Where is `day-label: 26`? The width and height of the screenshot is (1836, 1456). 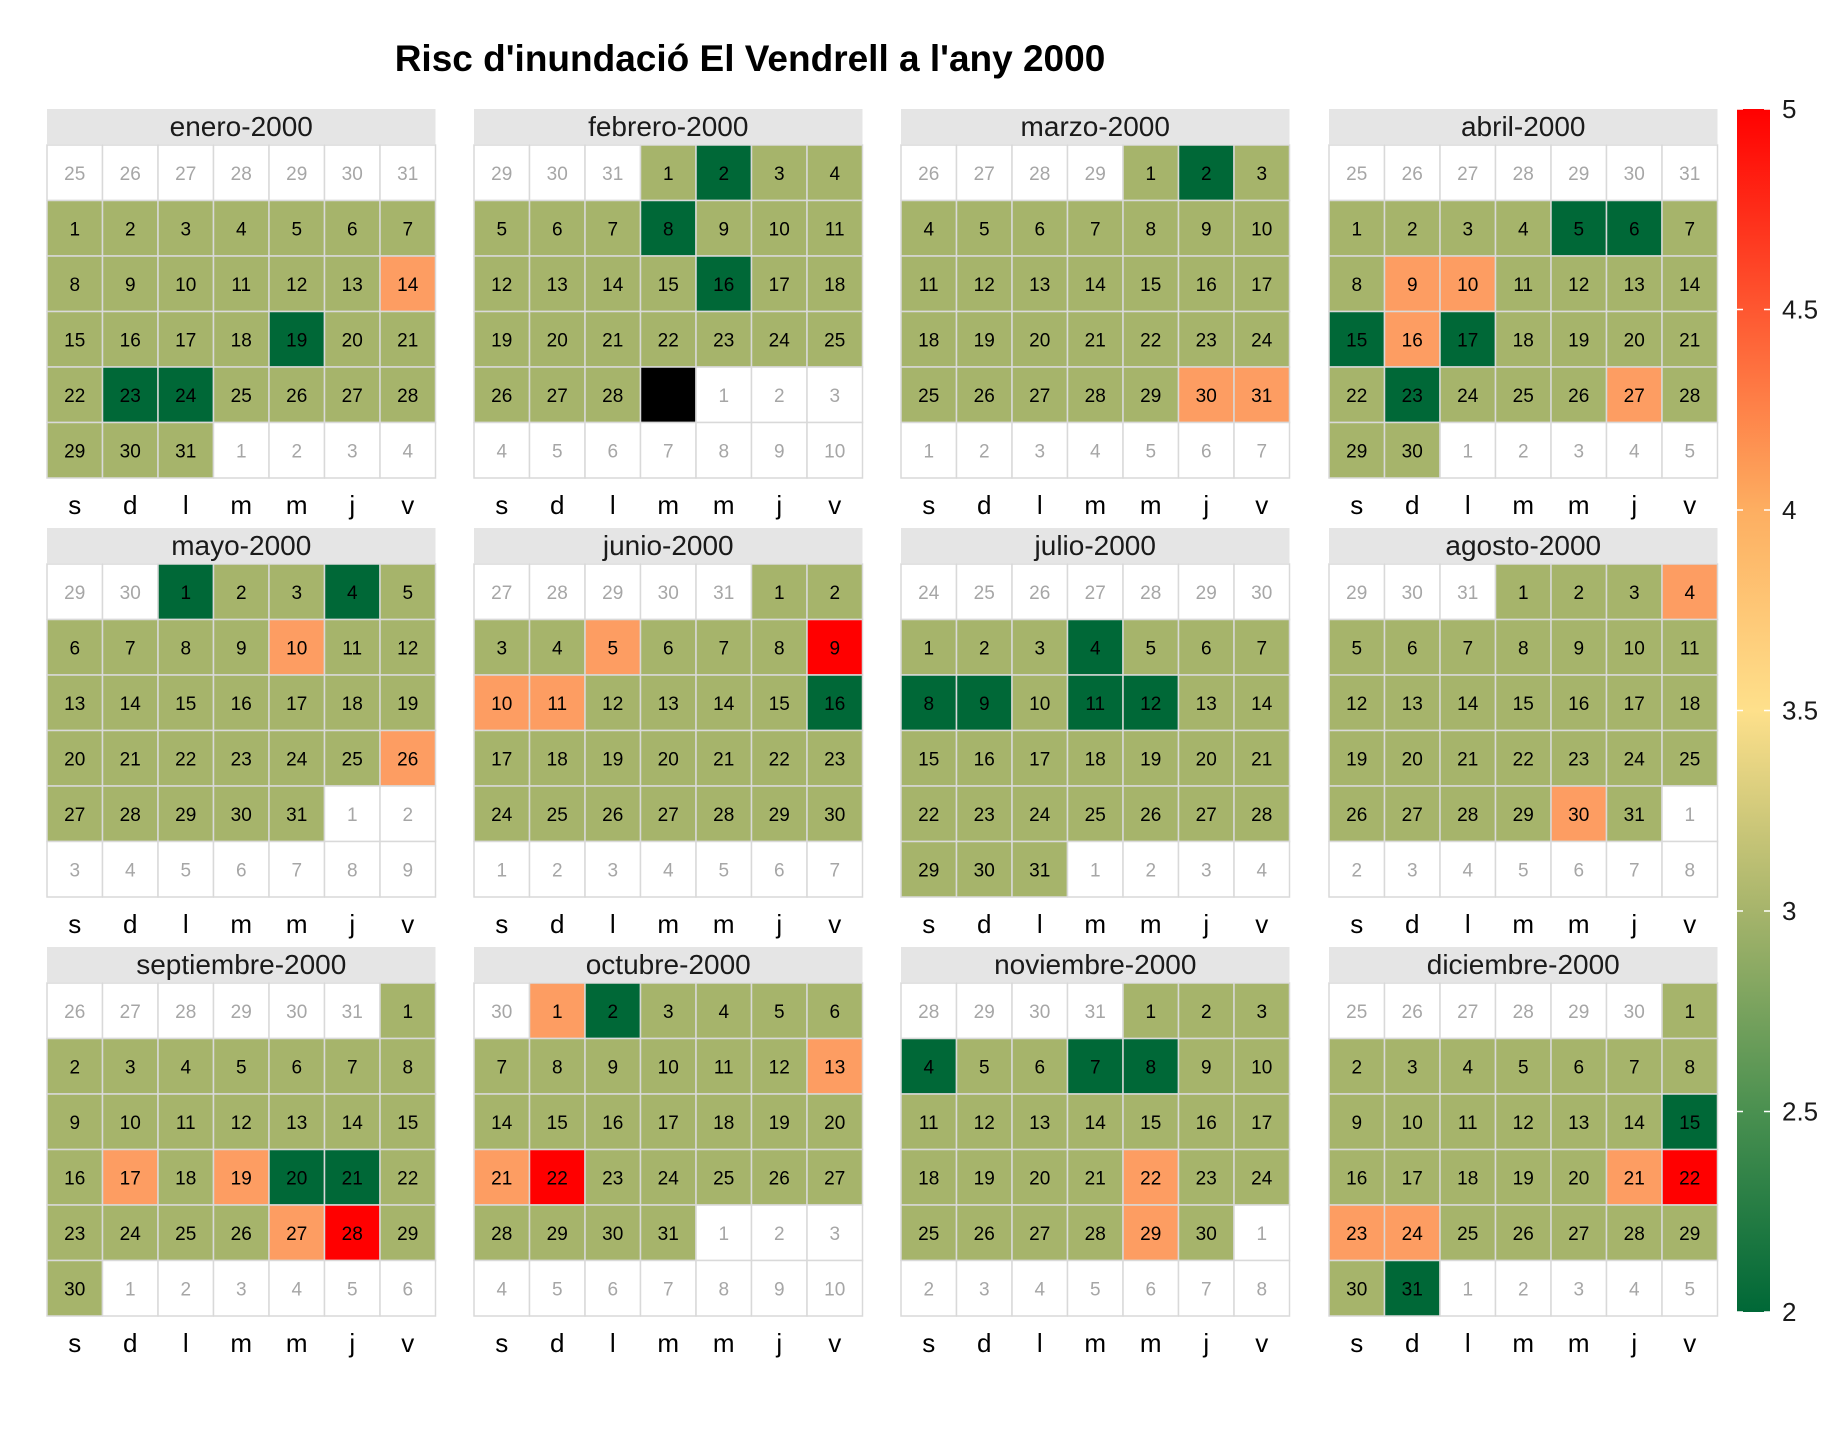
day-label: 26 is located at coordinates (241, 1234).